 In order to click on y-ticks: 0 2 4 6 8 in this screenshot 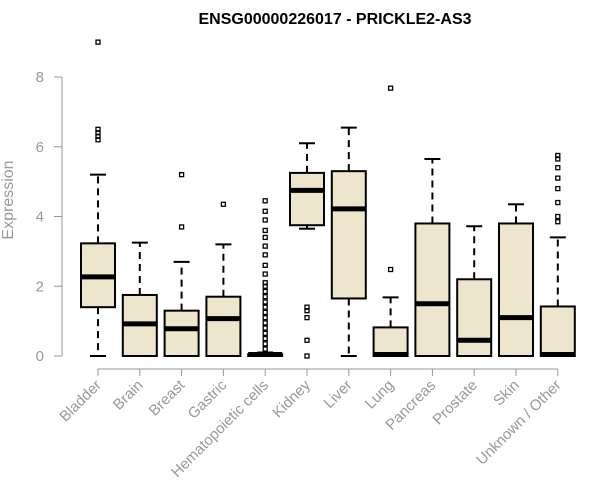, I will do `click(49, 217)`.